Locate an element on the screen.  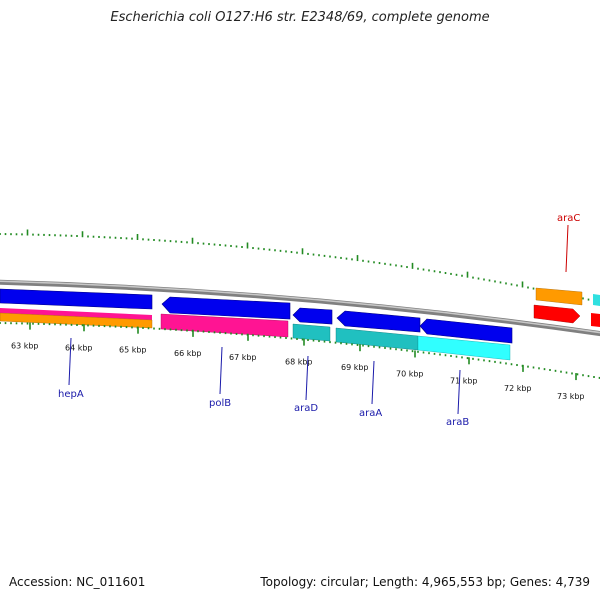
annotation-tracks is located at coordinates (255, 334).